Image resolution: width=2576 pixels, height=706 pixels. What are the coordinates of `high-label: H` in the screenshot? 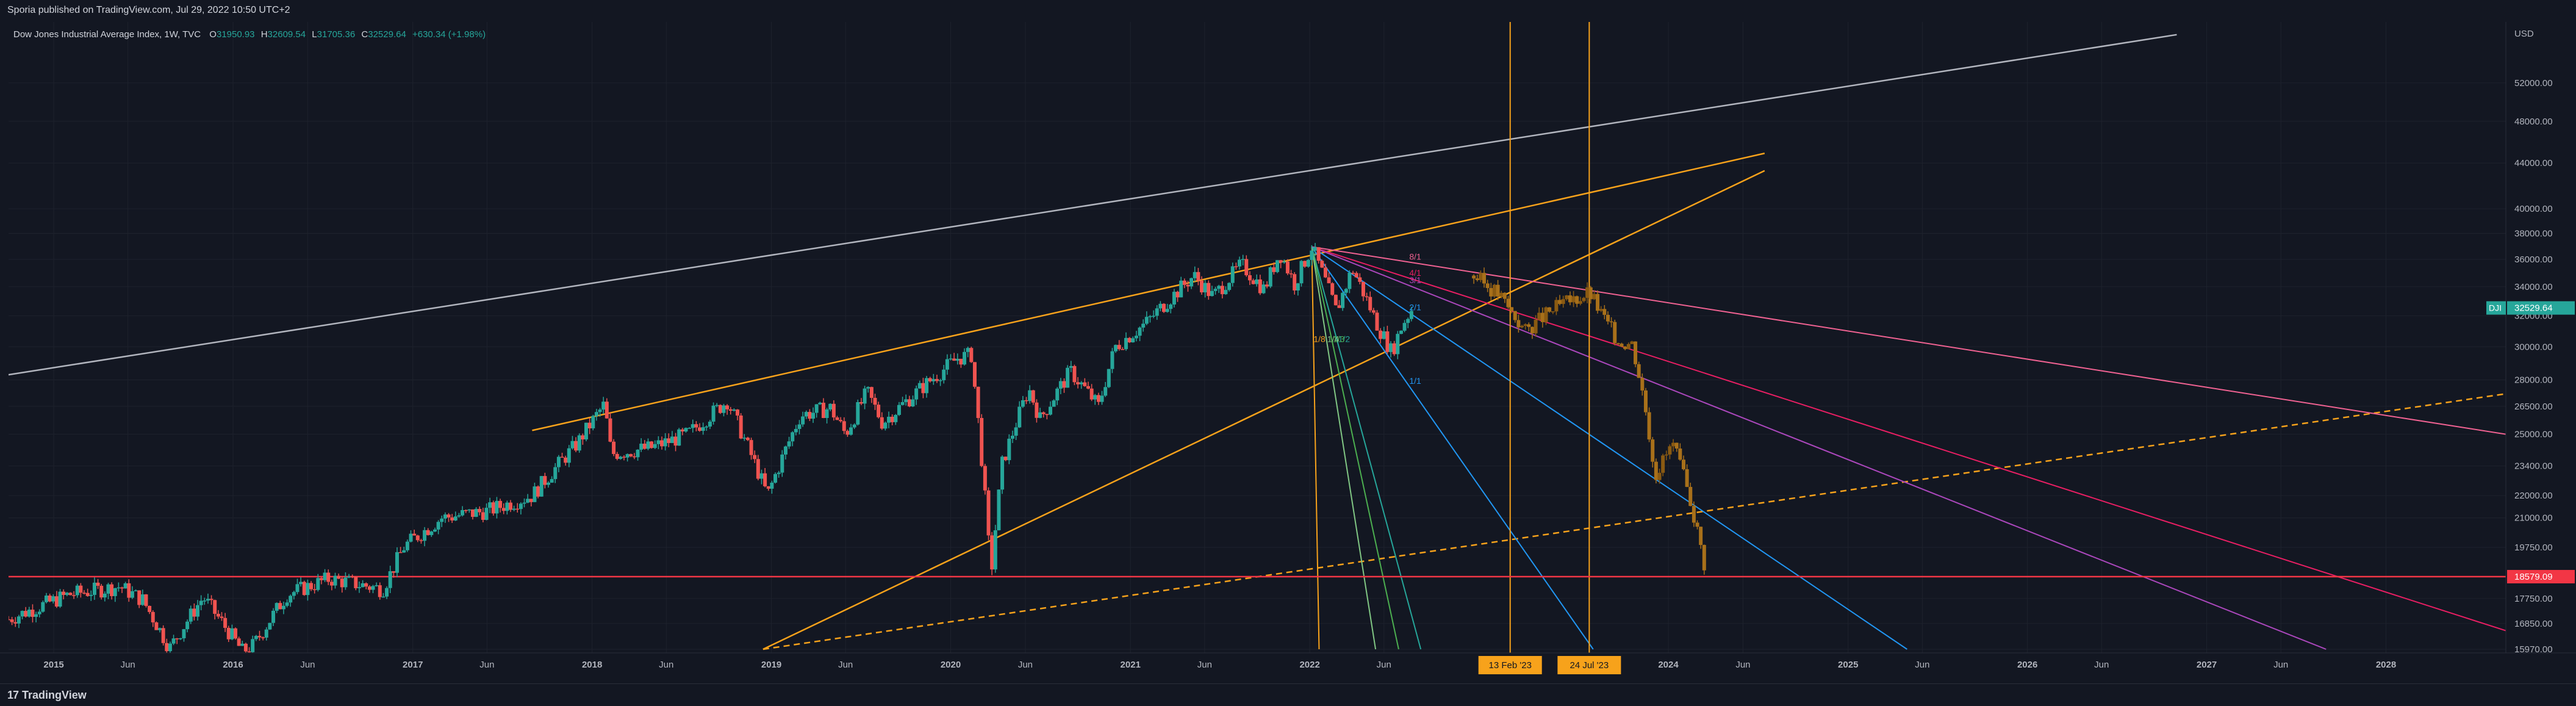 It's located at (264, 34).